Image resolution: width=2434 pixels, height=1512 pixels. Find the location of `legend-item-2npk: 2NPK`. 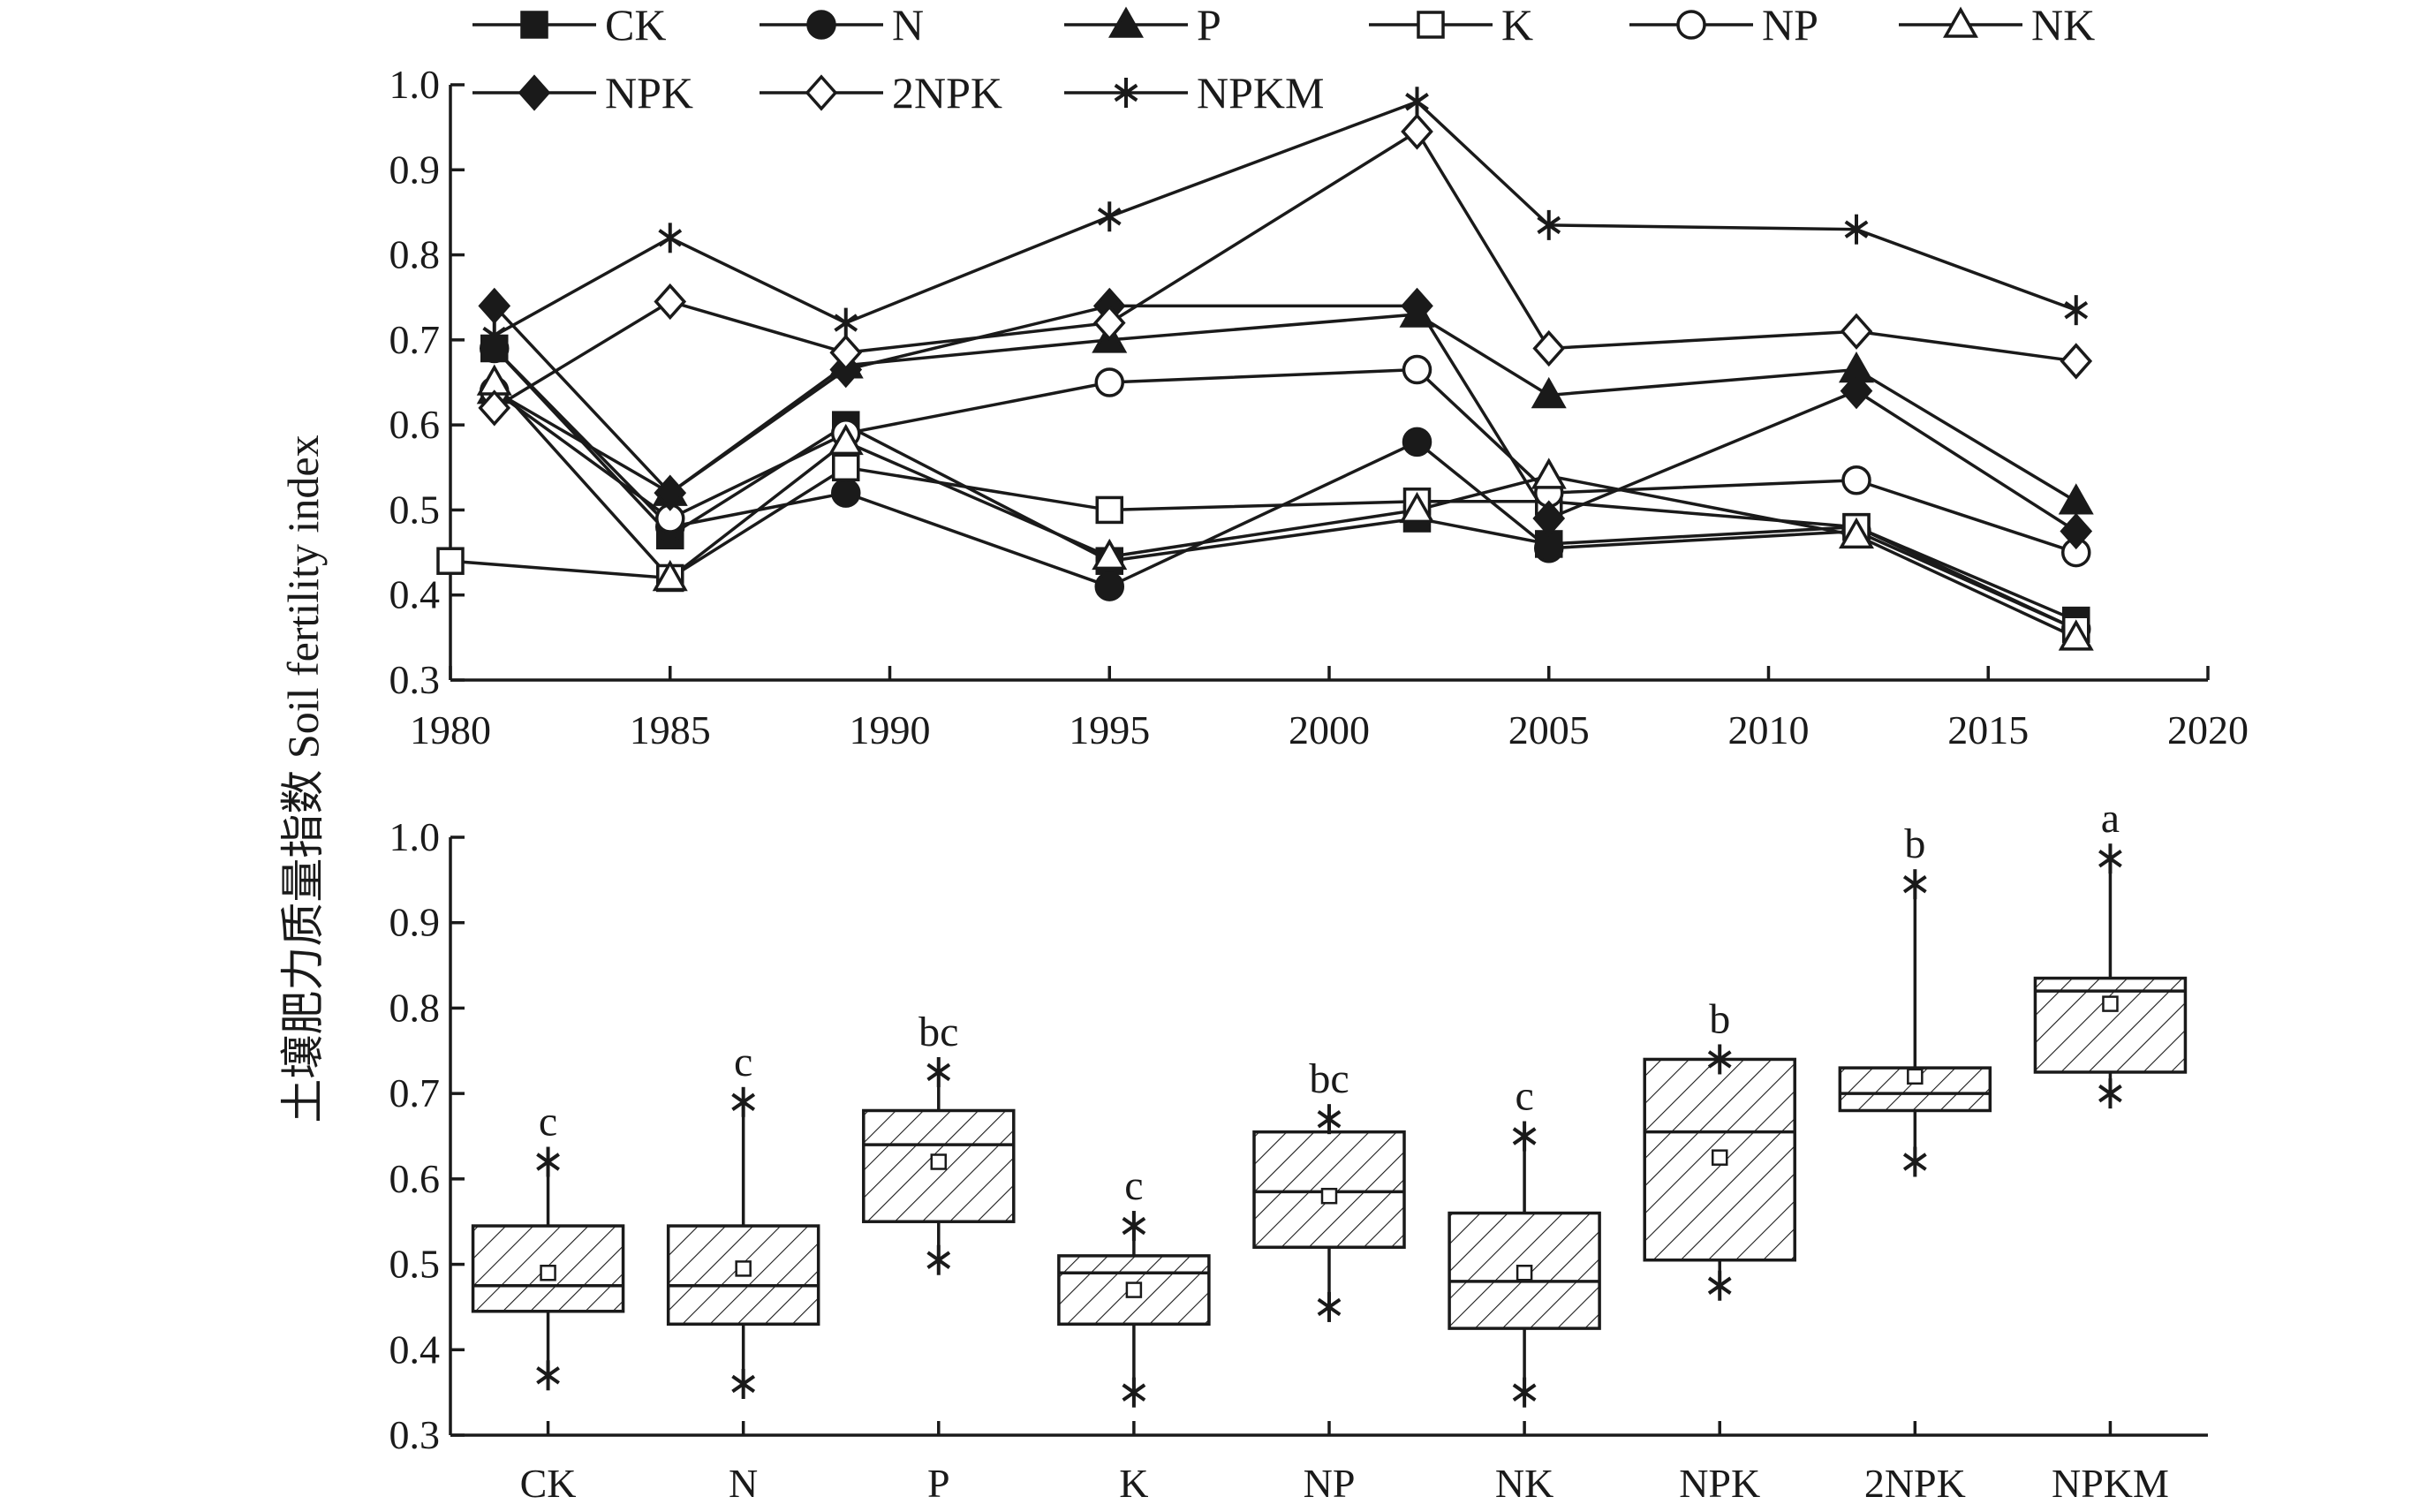

legend-item-2npk: 2NPK is located at coordinates (881, 92).